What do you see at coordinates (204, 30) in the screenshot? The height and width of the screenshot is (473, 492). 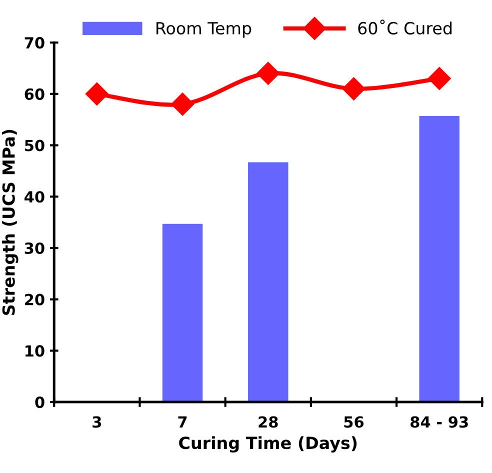 I see `legend-label: Room Temp` at bounding box center [204, 30].